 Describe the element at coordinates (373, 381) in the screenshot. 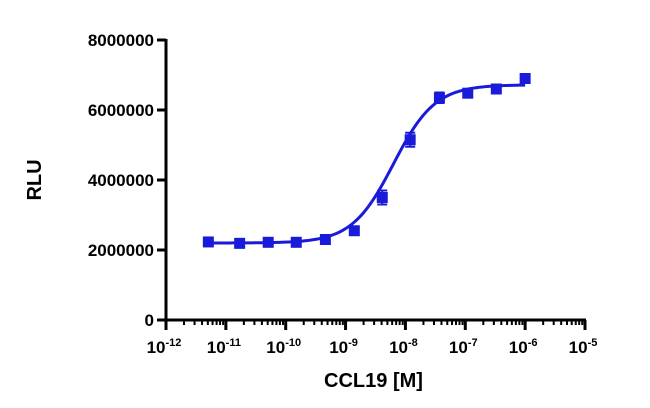

I see `x-axis-label: CCL19 [M]` at that location.